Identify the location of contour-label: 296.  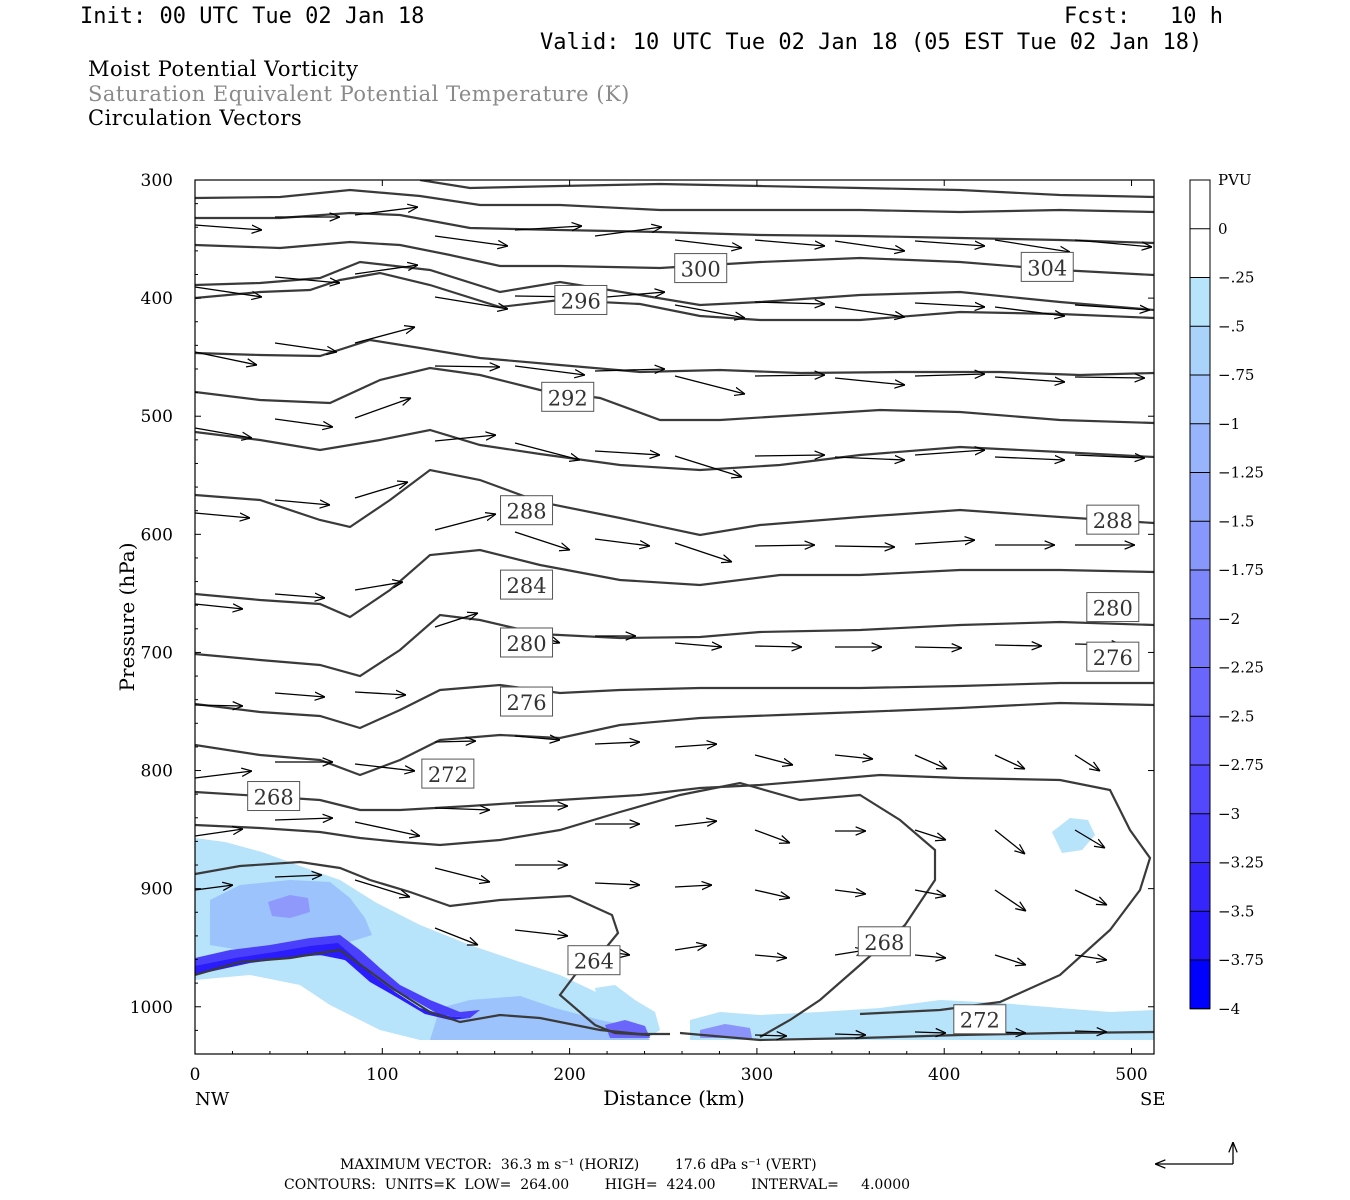
(581, 299).